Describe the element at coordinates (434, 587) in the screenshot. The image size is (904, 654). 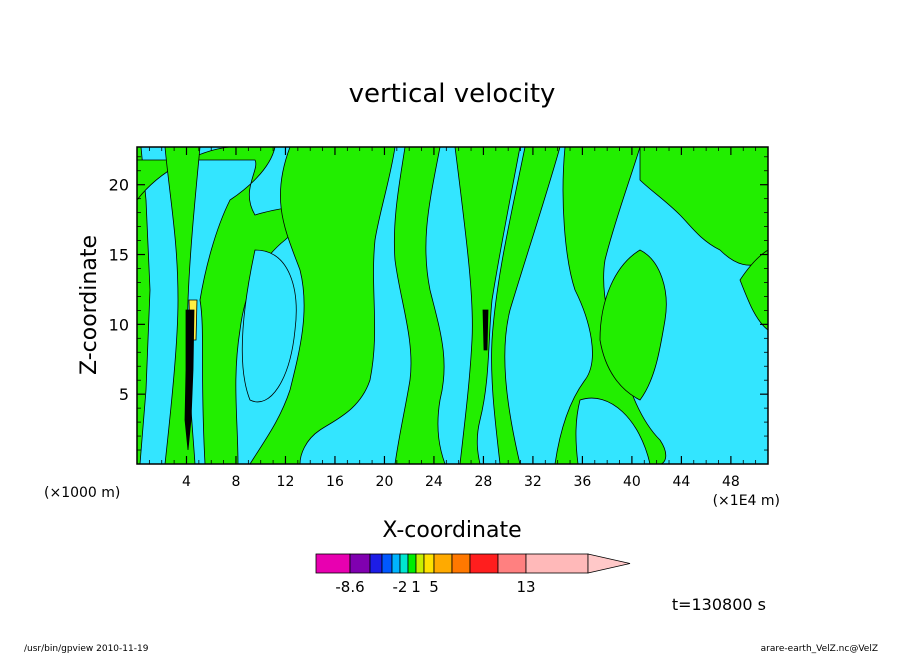
I see `colorbar-label: 5` at that location.